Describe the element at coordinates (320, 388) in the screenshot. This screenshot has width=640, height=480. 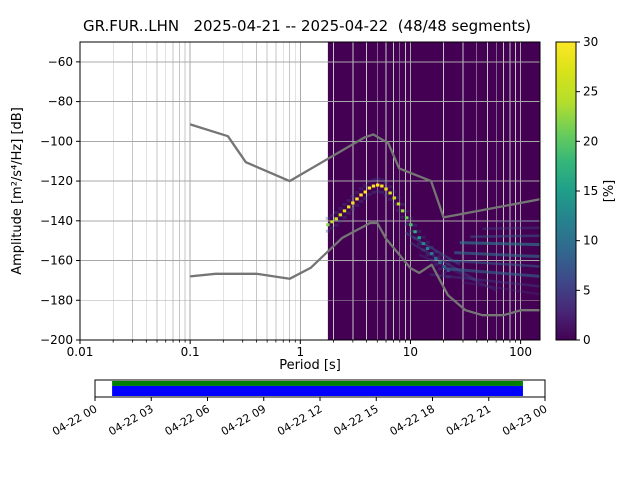
I see `timeline-bar` at that location.